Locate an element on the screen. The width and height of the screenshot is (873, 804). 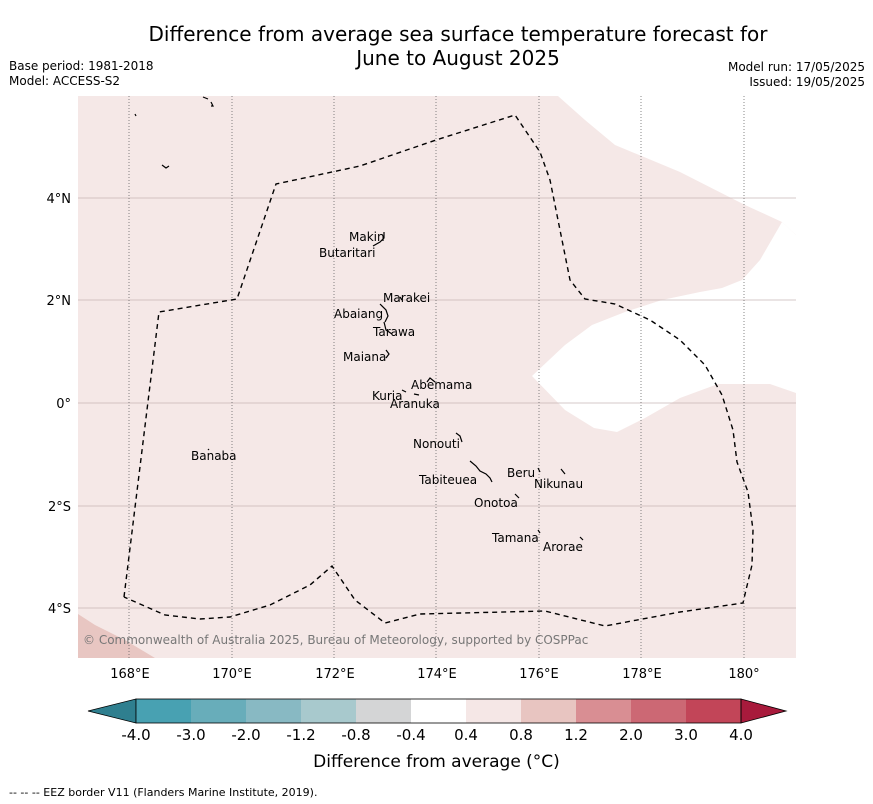
island-beru is located at coordinates (539, 470).